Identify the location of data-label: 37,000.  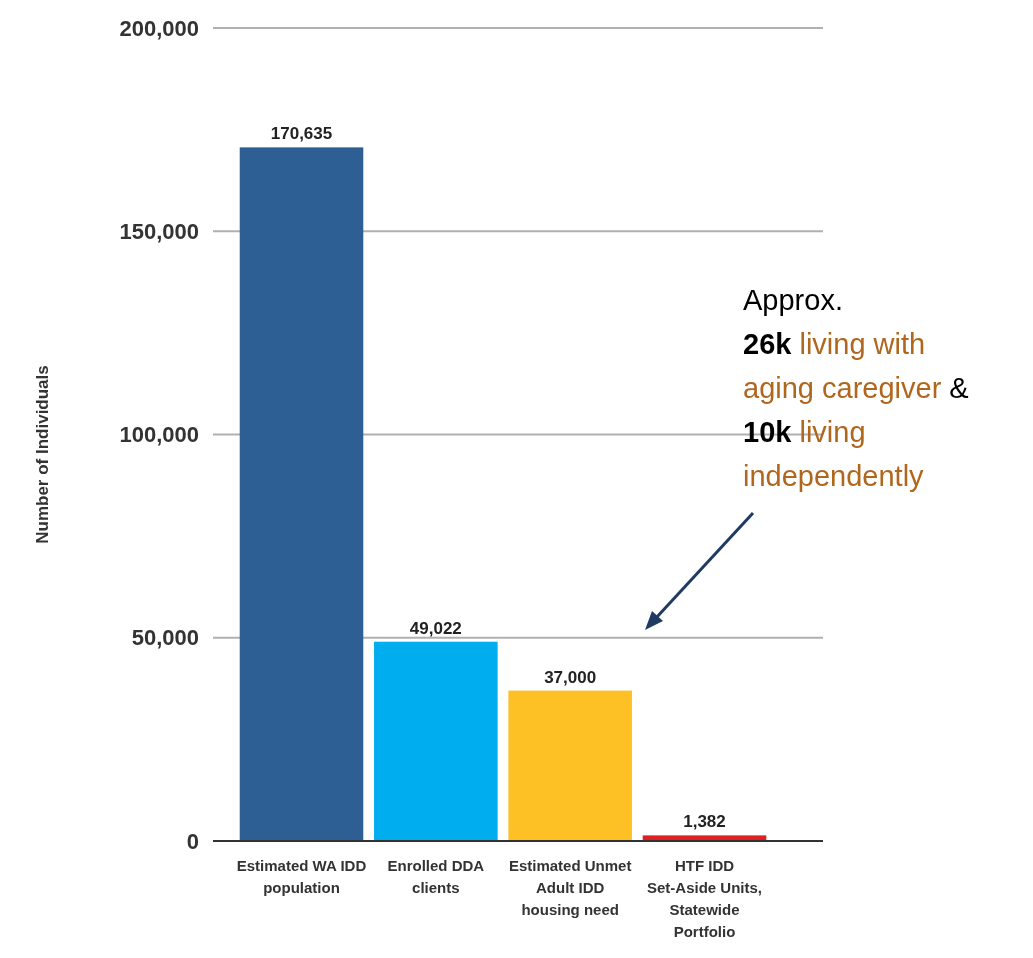
(570, 677).